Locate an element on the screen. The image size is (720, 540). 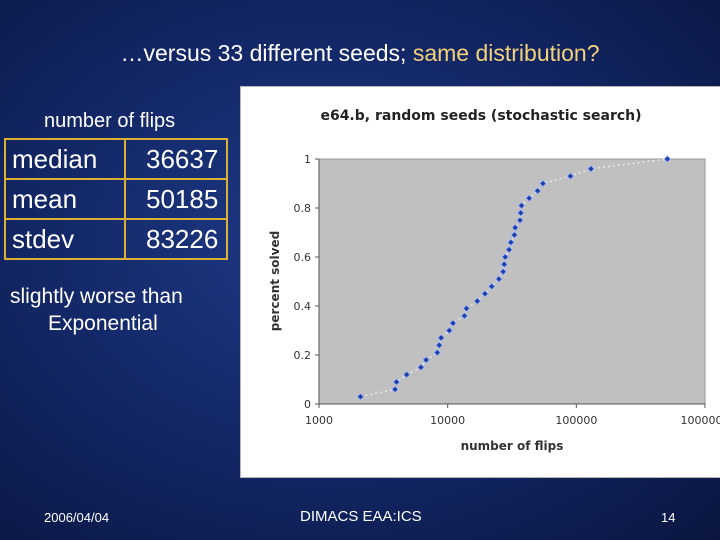
chart-title: e64.b, random seeds (stochastic search) is located at coordinates (480, 116).